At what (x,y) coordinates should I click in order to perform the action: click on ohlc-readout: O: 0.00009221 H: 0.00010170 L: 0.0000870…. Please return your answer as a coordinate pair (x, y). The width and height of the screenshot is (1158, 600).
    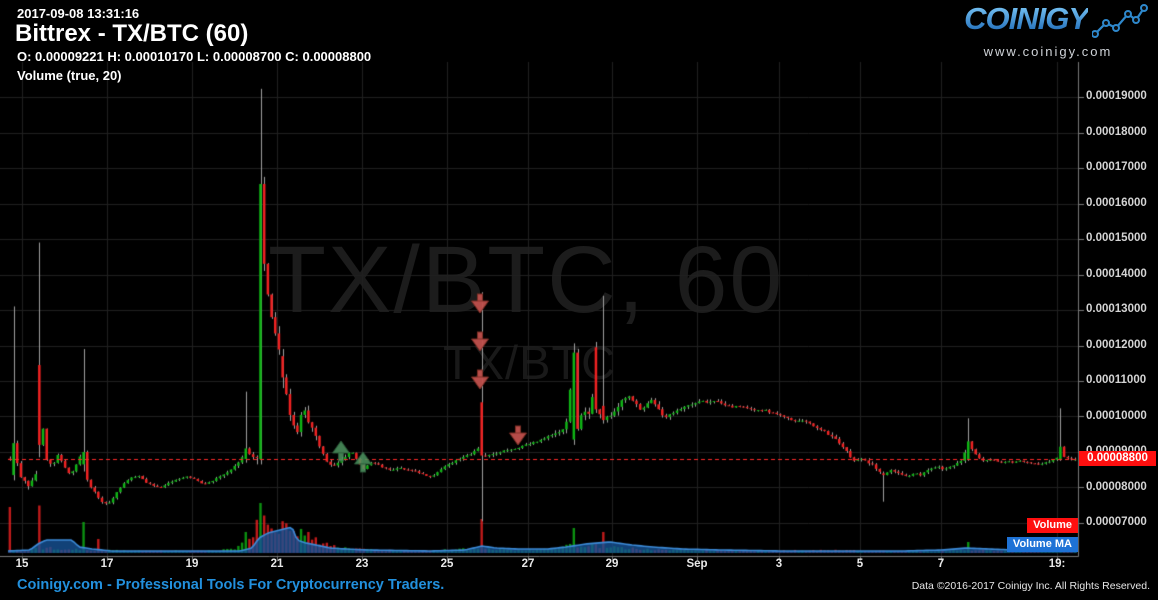
    Looking at the image, I should click on (194, 56).